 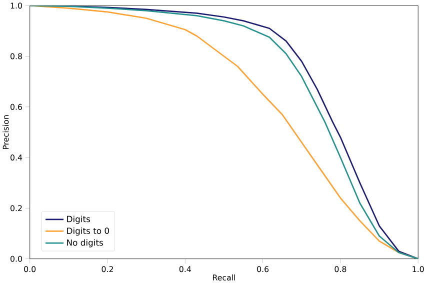 I want to click on legend-label: Digits to 0, so click(x=88, y=231).